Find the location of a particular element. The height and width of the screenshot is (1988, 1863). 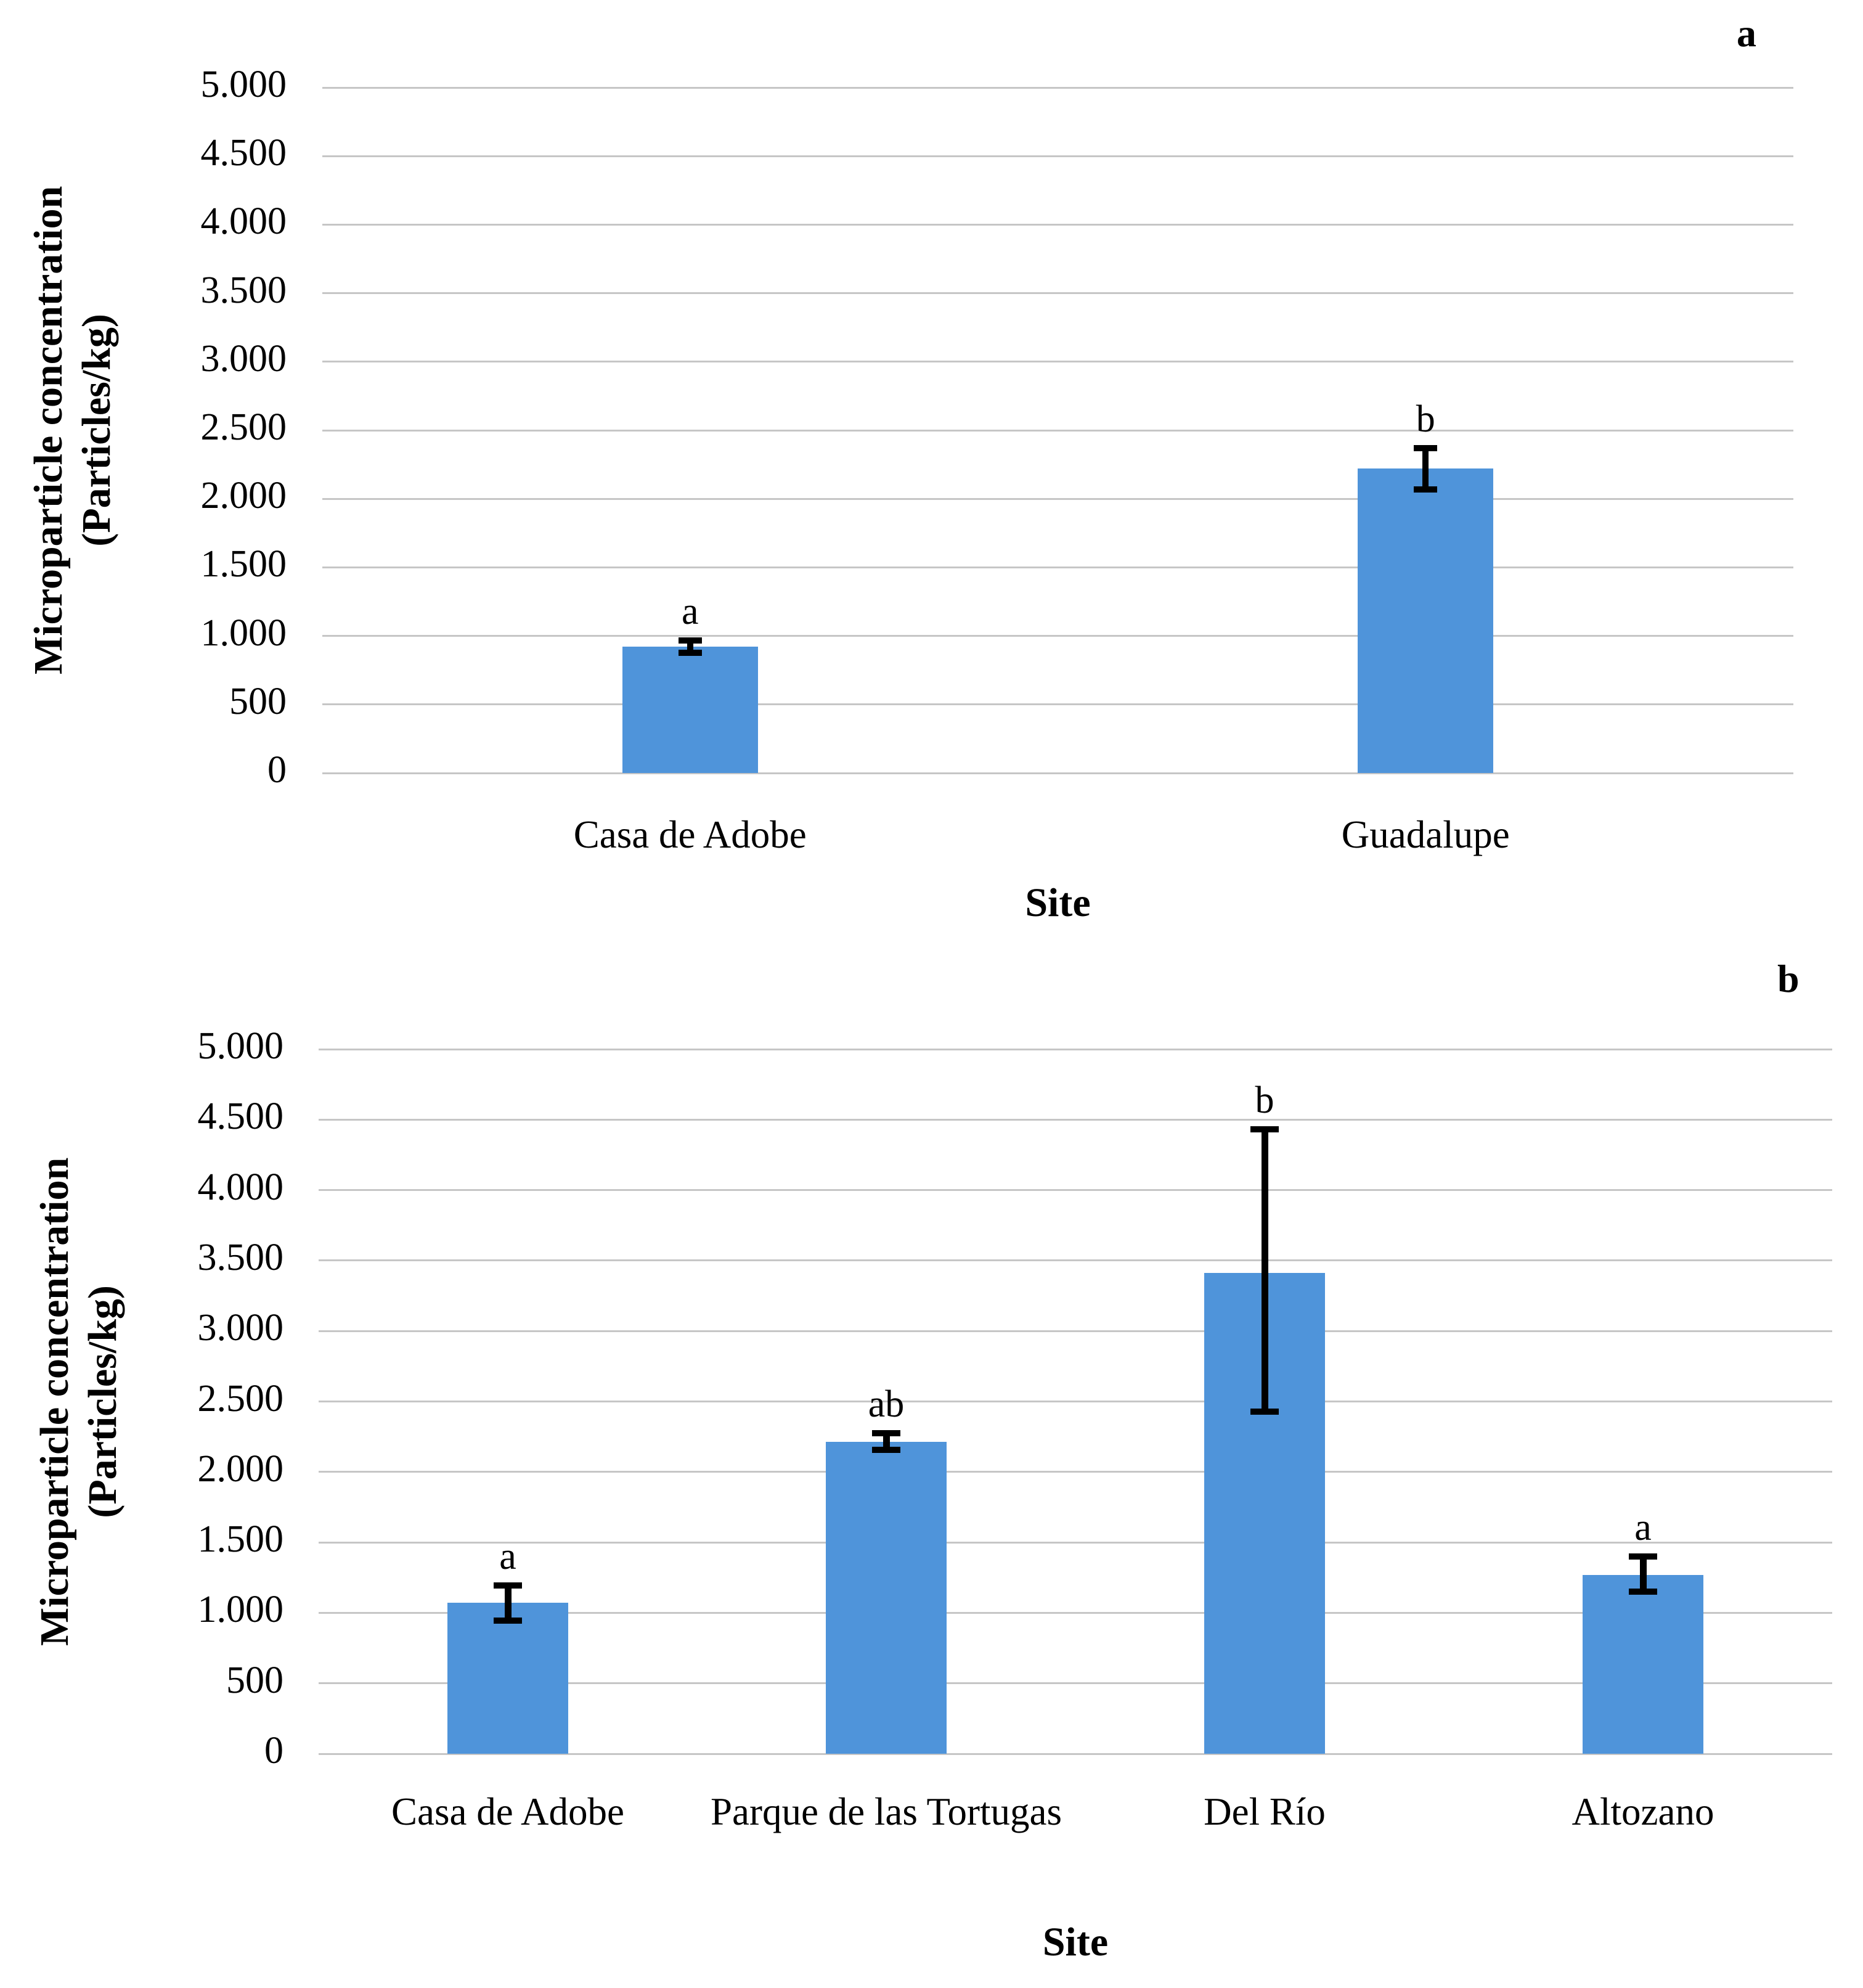

panel-label-b: b is located at coordinates (1788, 978).